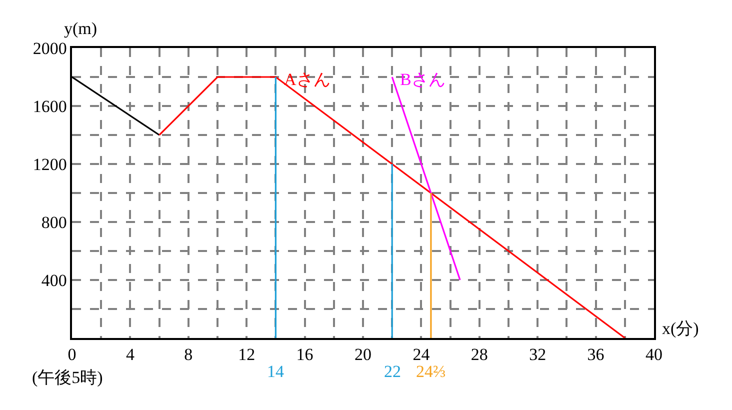  What do you see at coordinates (54, 280) in the screenshot?
I see `y-tick-label: 400` at bounding box center [54, 280].